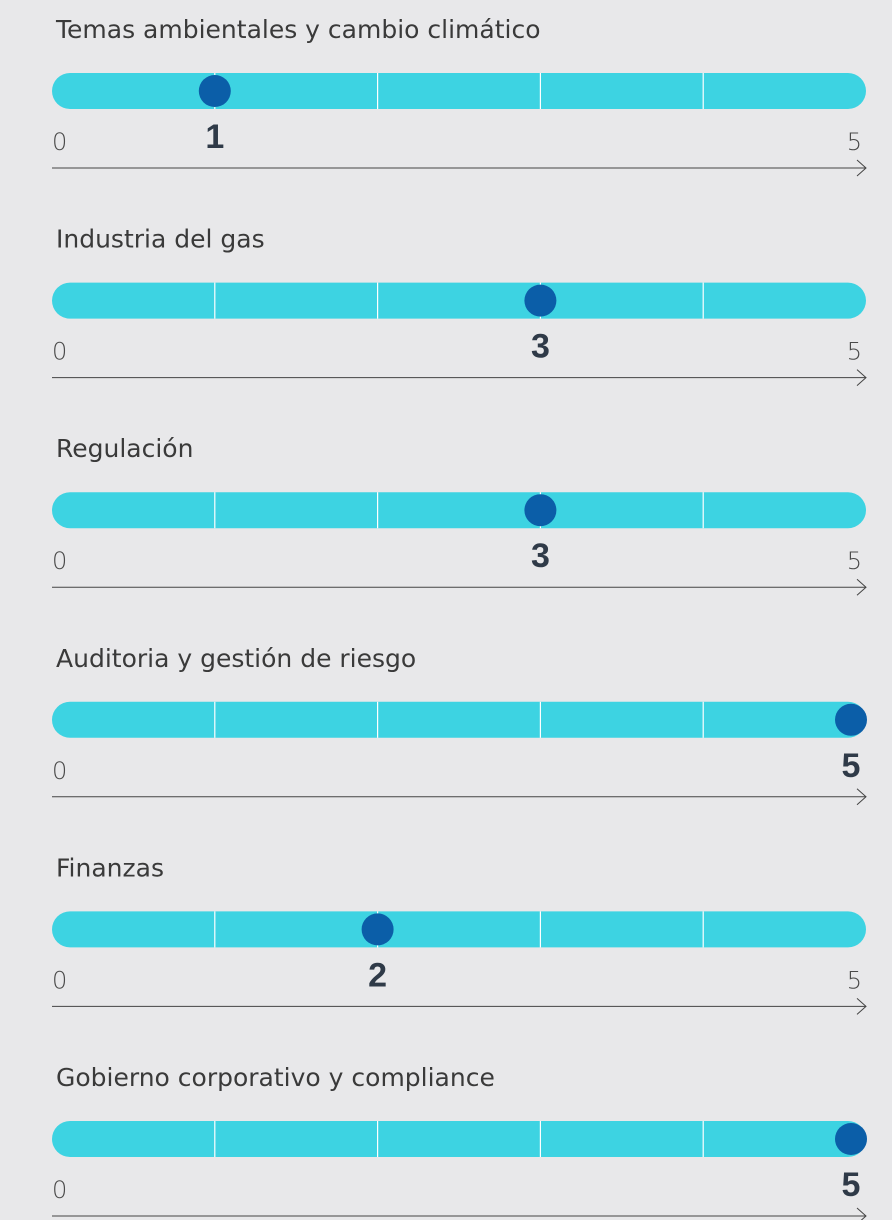 The image size is (892, 1220). I want to click on slider-title: Gobierno corporativo y compliance, so click(275, 1077).